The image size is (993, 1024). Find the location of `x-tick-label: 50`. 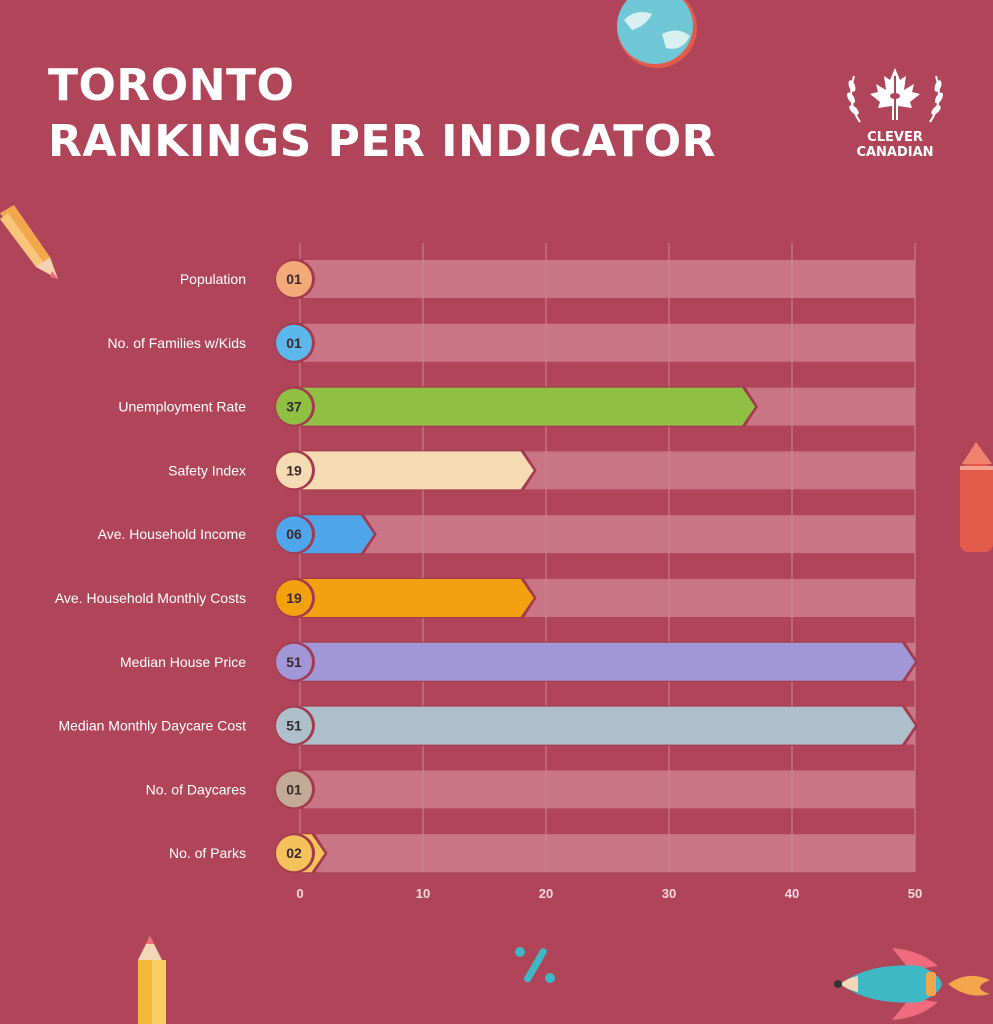

x-tick-label: 50 is located at coordinates (915, 893).